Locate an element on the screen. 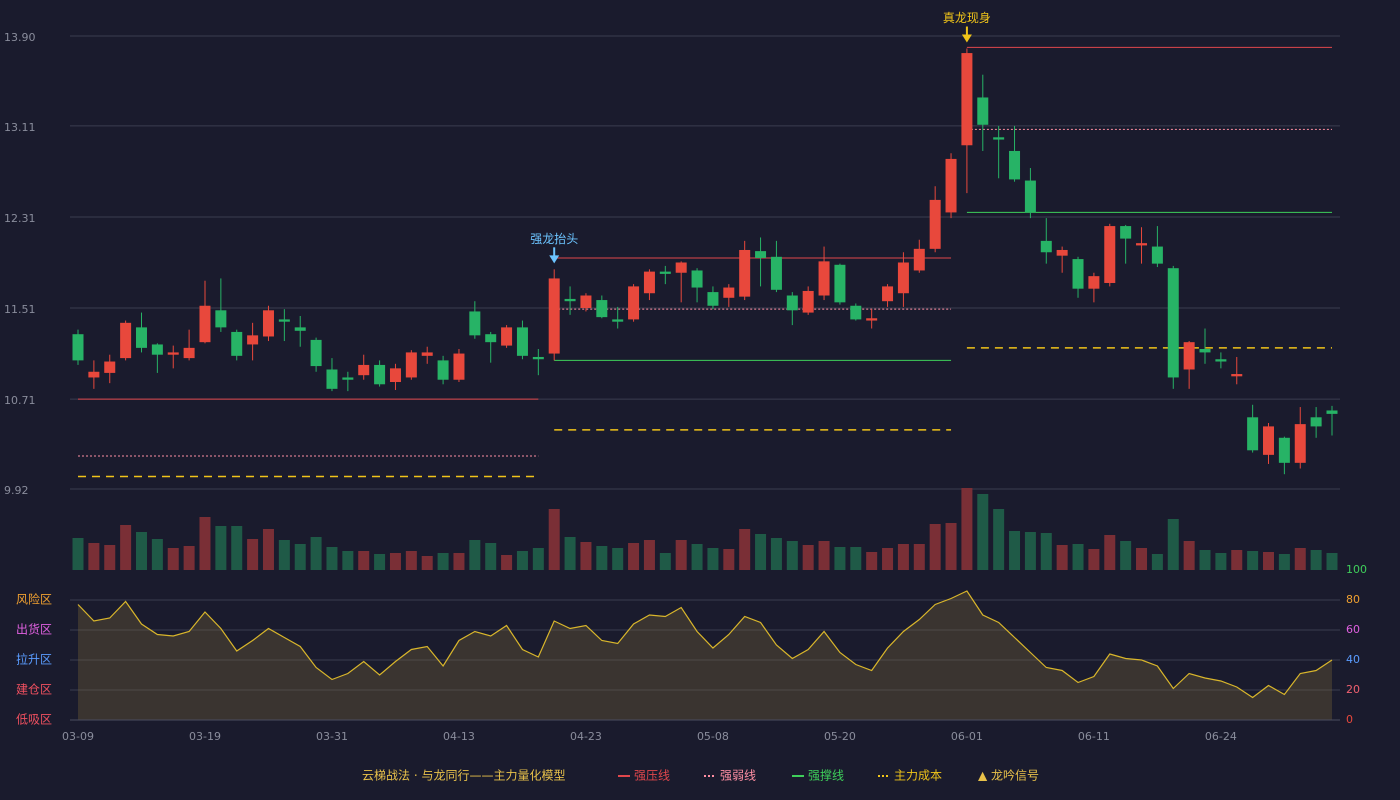 The width and height of the screenshot is (1400, 800). y-tick-label: 10.71 is located at coordinates (20, 400).